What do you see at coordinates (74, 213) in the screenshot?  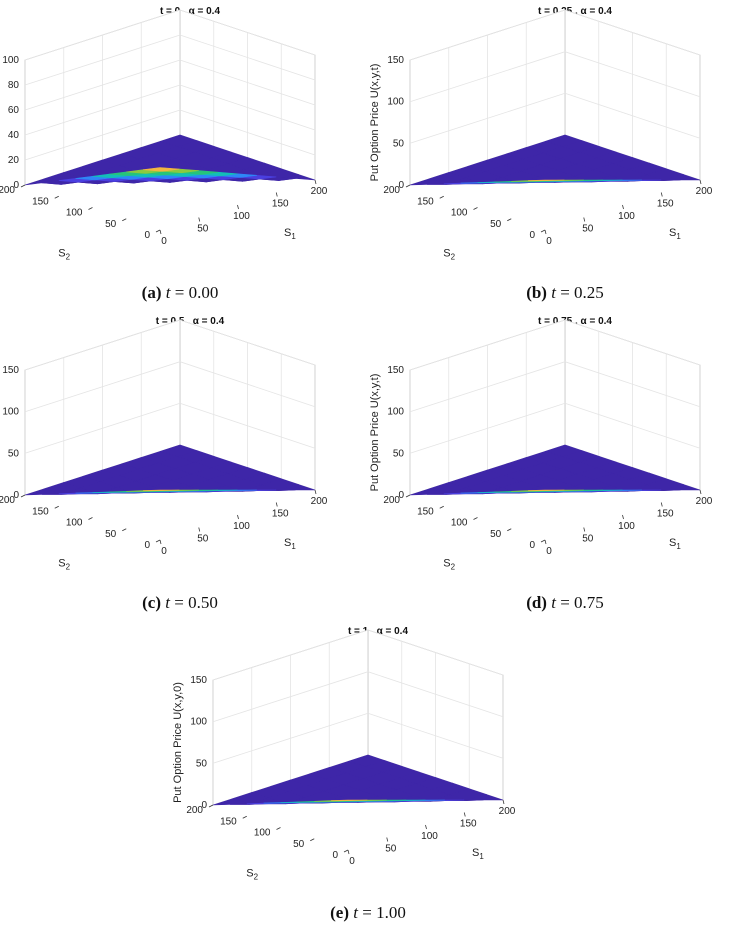 I see `y-tick-label: 100` at bounding box center [74, 213].